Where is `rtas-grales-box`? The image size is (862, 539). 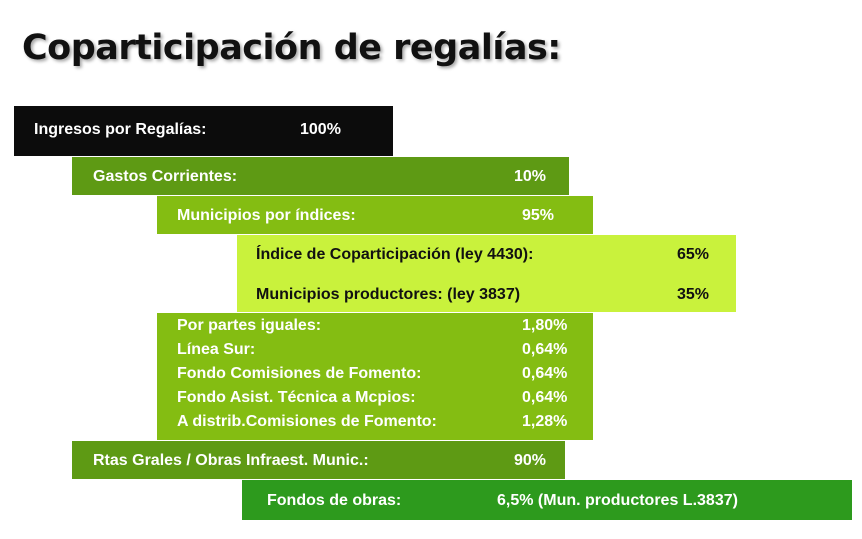 rtas-grales-box is located at coordinates (318, 460).